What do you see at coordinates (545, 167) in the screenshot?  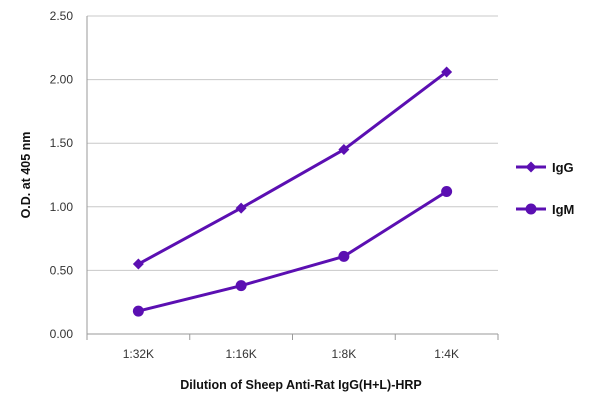 I see `legend-item-igg: IgG` at bounding box center [545, 167].